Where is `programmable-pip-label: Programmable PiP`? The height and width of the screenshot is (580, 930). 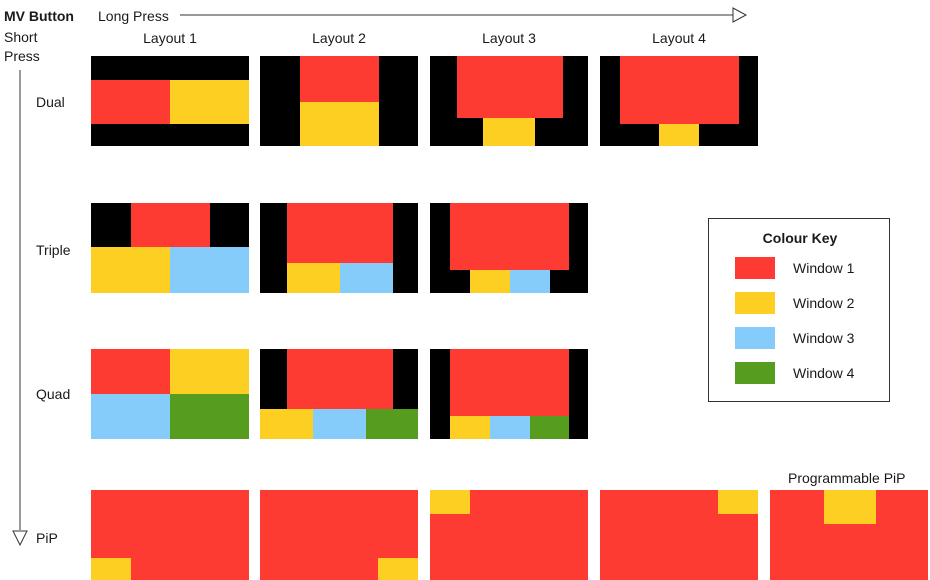 programmable-pip-label: Programmable PiP is located at coordinates (847, 478).